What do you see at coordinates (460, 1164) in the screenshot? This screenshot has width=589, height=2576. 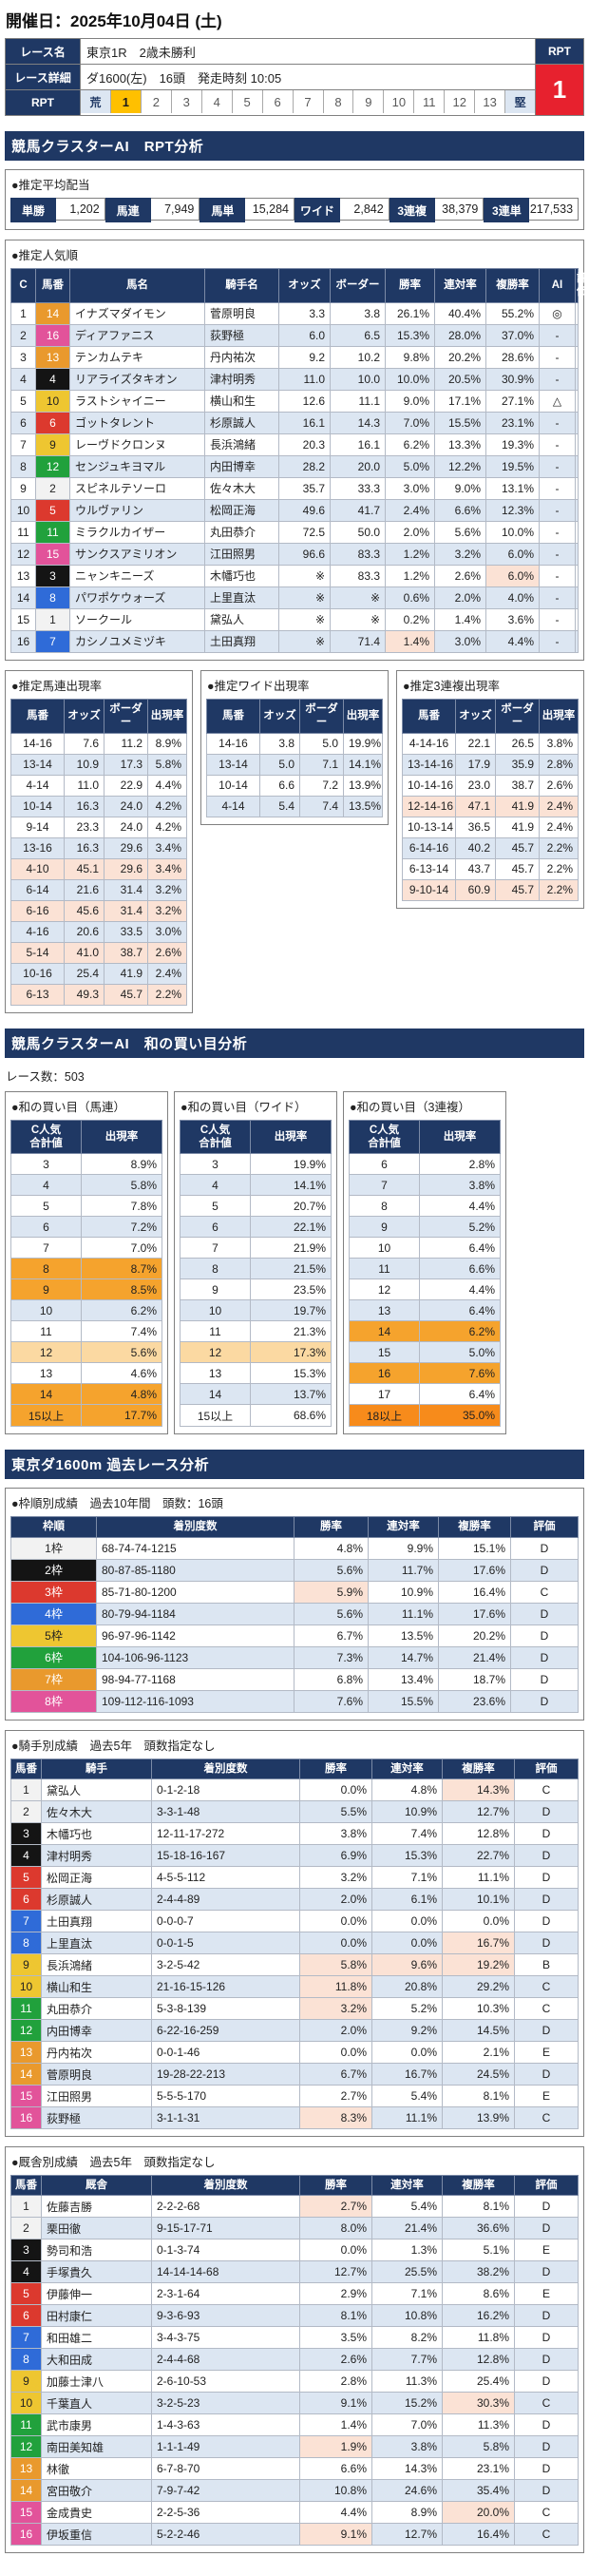 I see `occurrence-rate: 2.8%` at bounding box center [460, 1164].